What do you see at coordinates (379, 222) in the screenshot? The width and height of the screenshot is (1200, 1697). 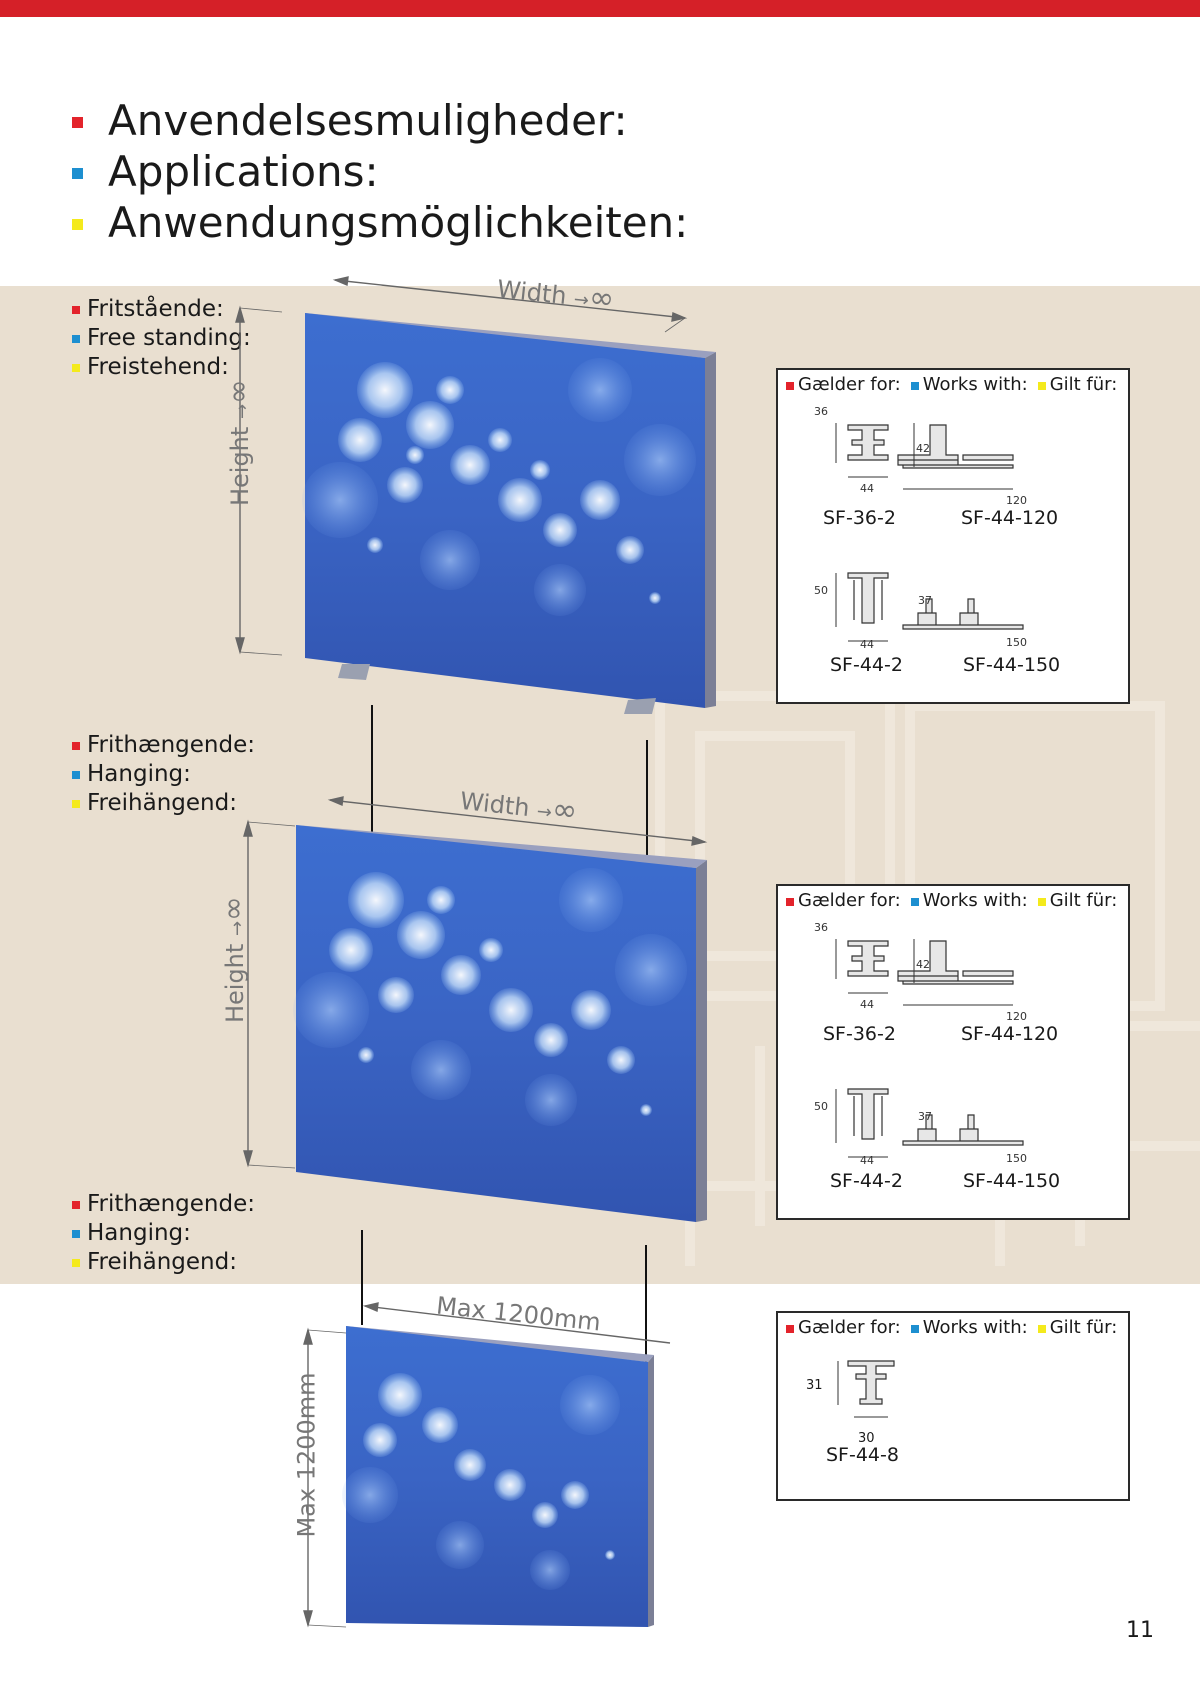 I see `heading-german: Anwendungsmöglichkeiten:` at bounding box center [379, 222].